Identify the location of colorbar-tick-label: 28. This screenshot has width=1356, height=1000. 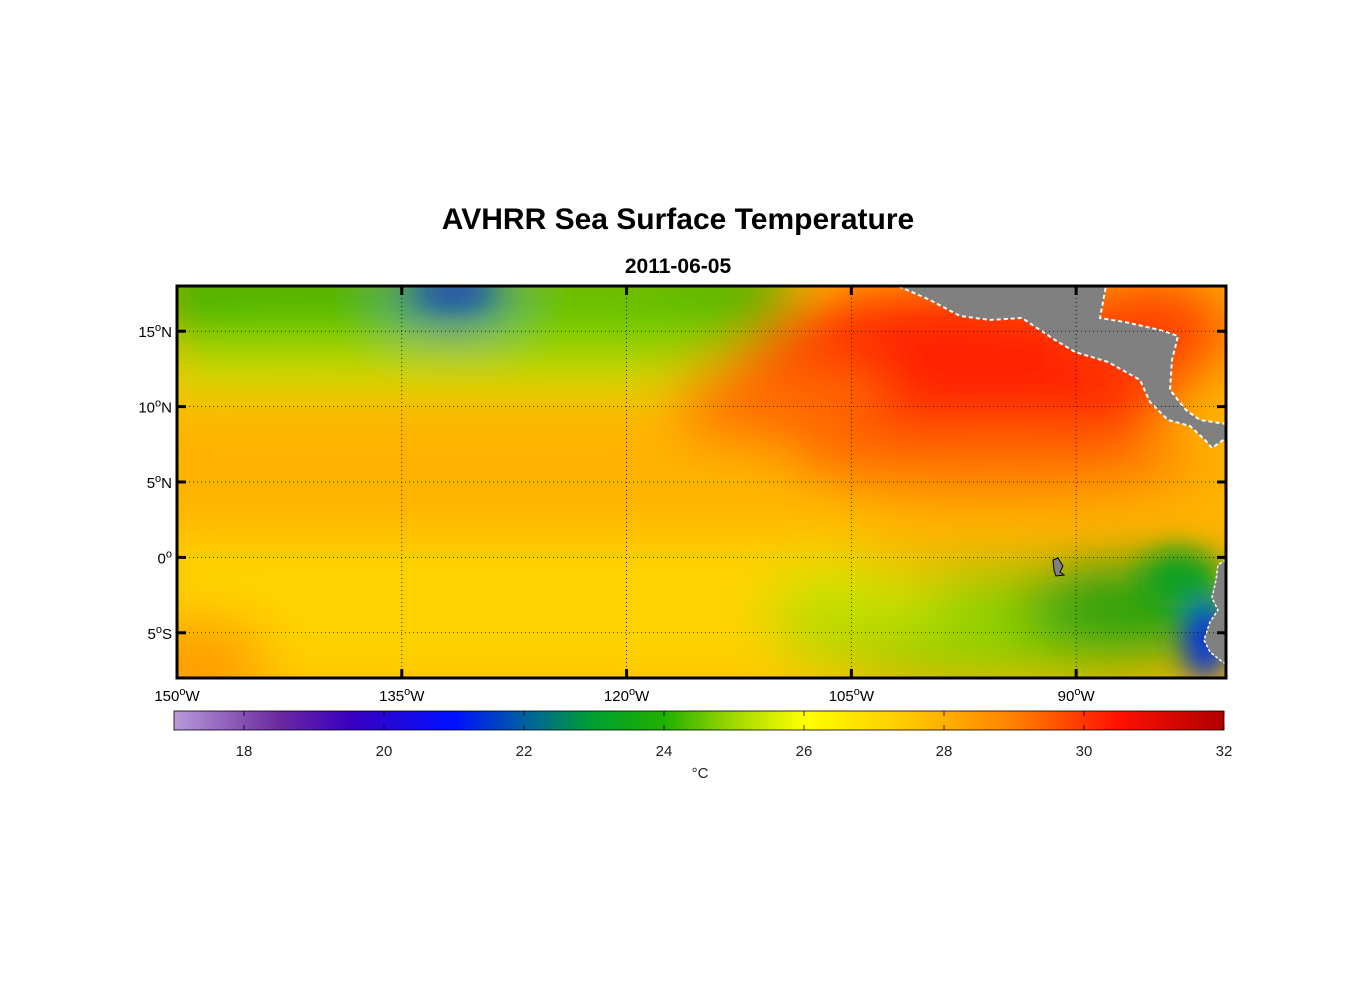
(944, 751).